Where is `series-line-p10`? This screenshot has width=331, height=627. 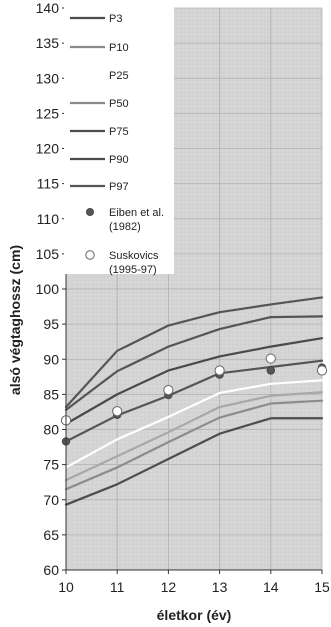 series-line-p10 is located at coordinates (194, 445).